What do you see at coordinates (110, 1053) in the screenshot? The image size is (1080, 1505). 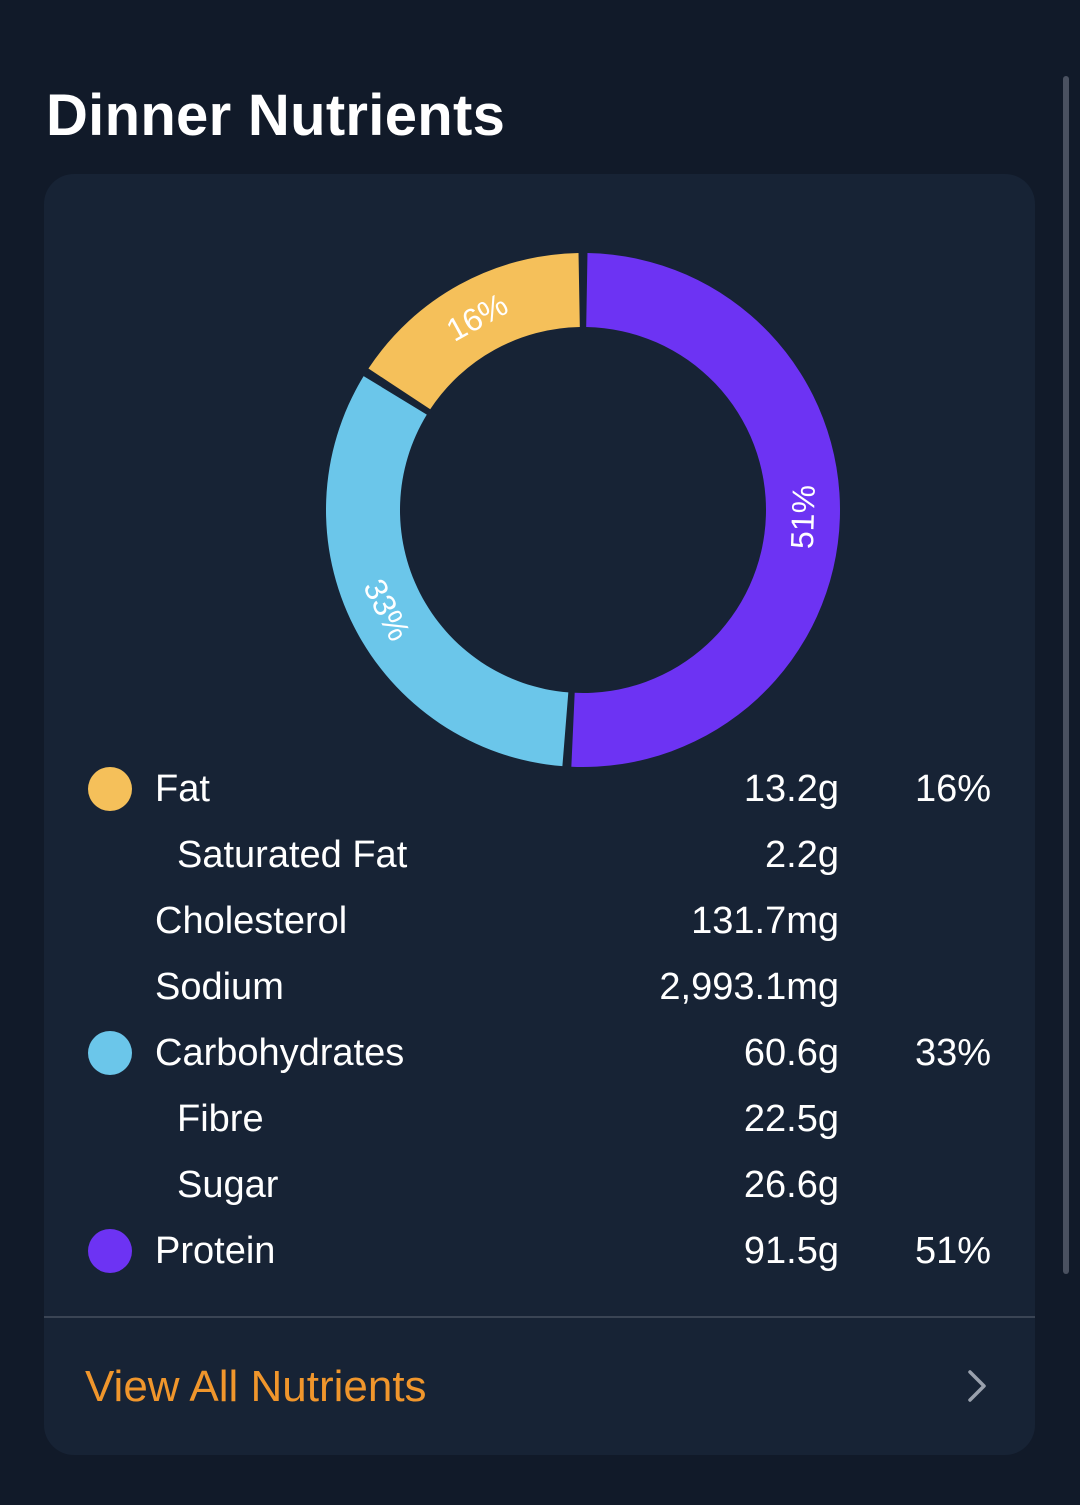 I see `carbohydrates-color-dot` at bounding box center [110, 1053].